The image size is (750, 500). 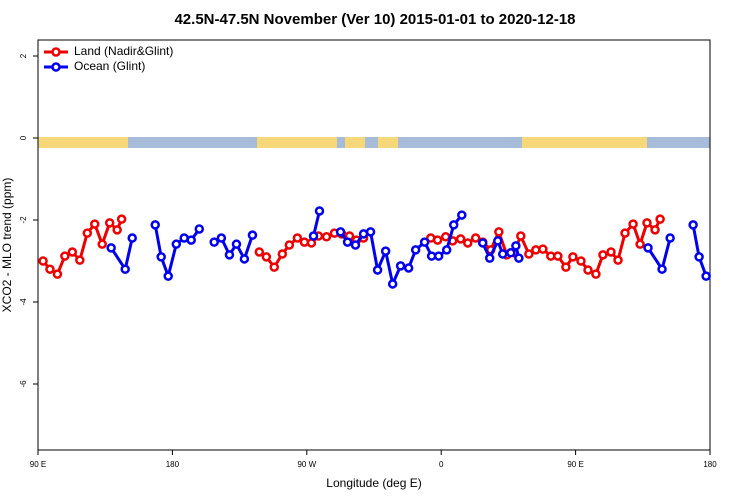 What do you see at coordinates (123, 51) in the screenshot?
I see `legend-label: Land (Nadir&Glint)` at bounding box center [123, 51].